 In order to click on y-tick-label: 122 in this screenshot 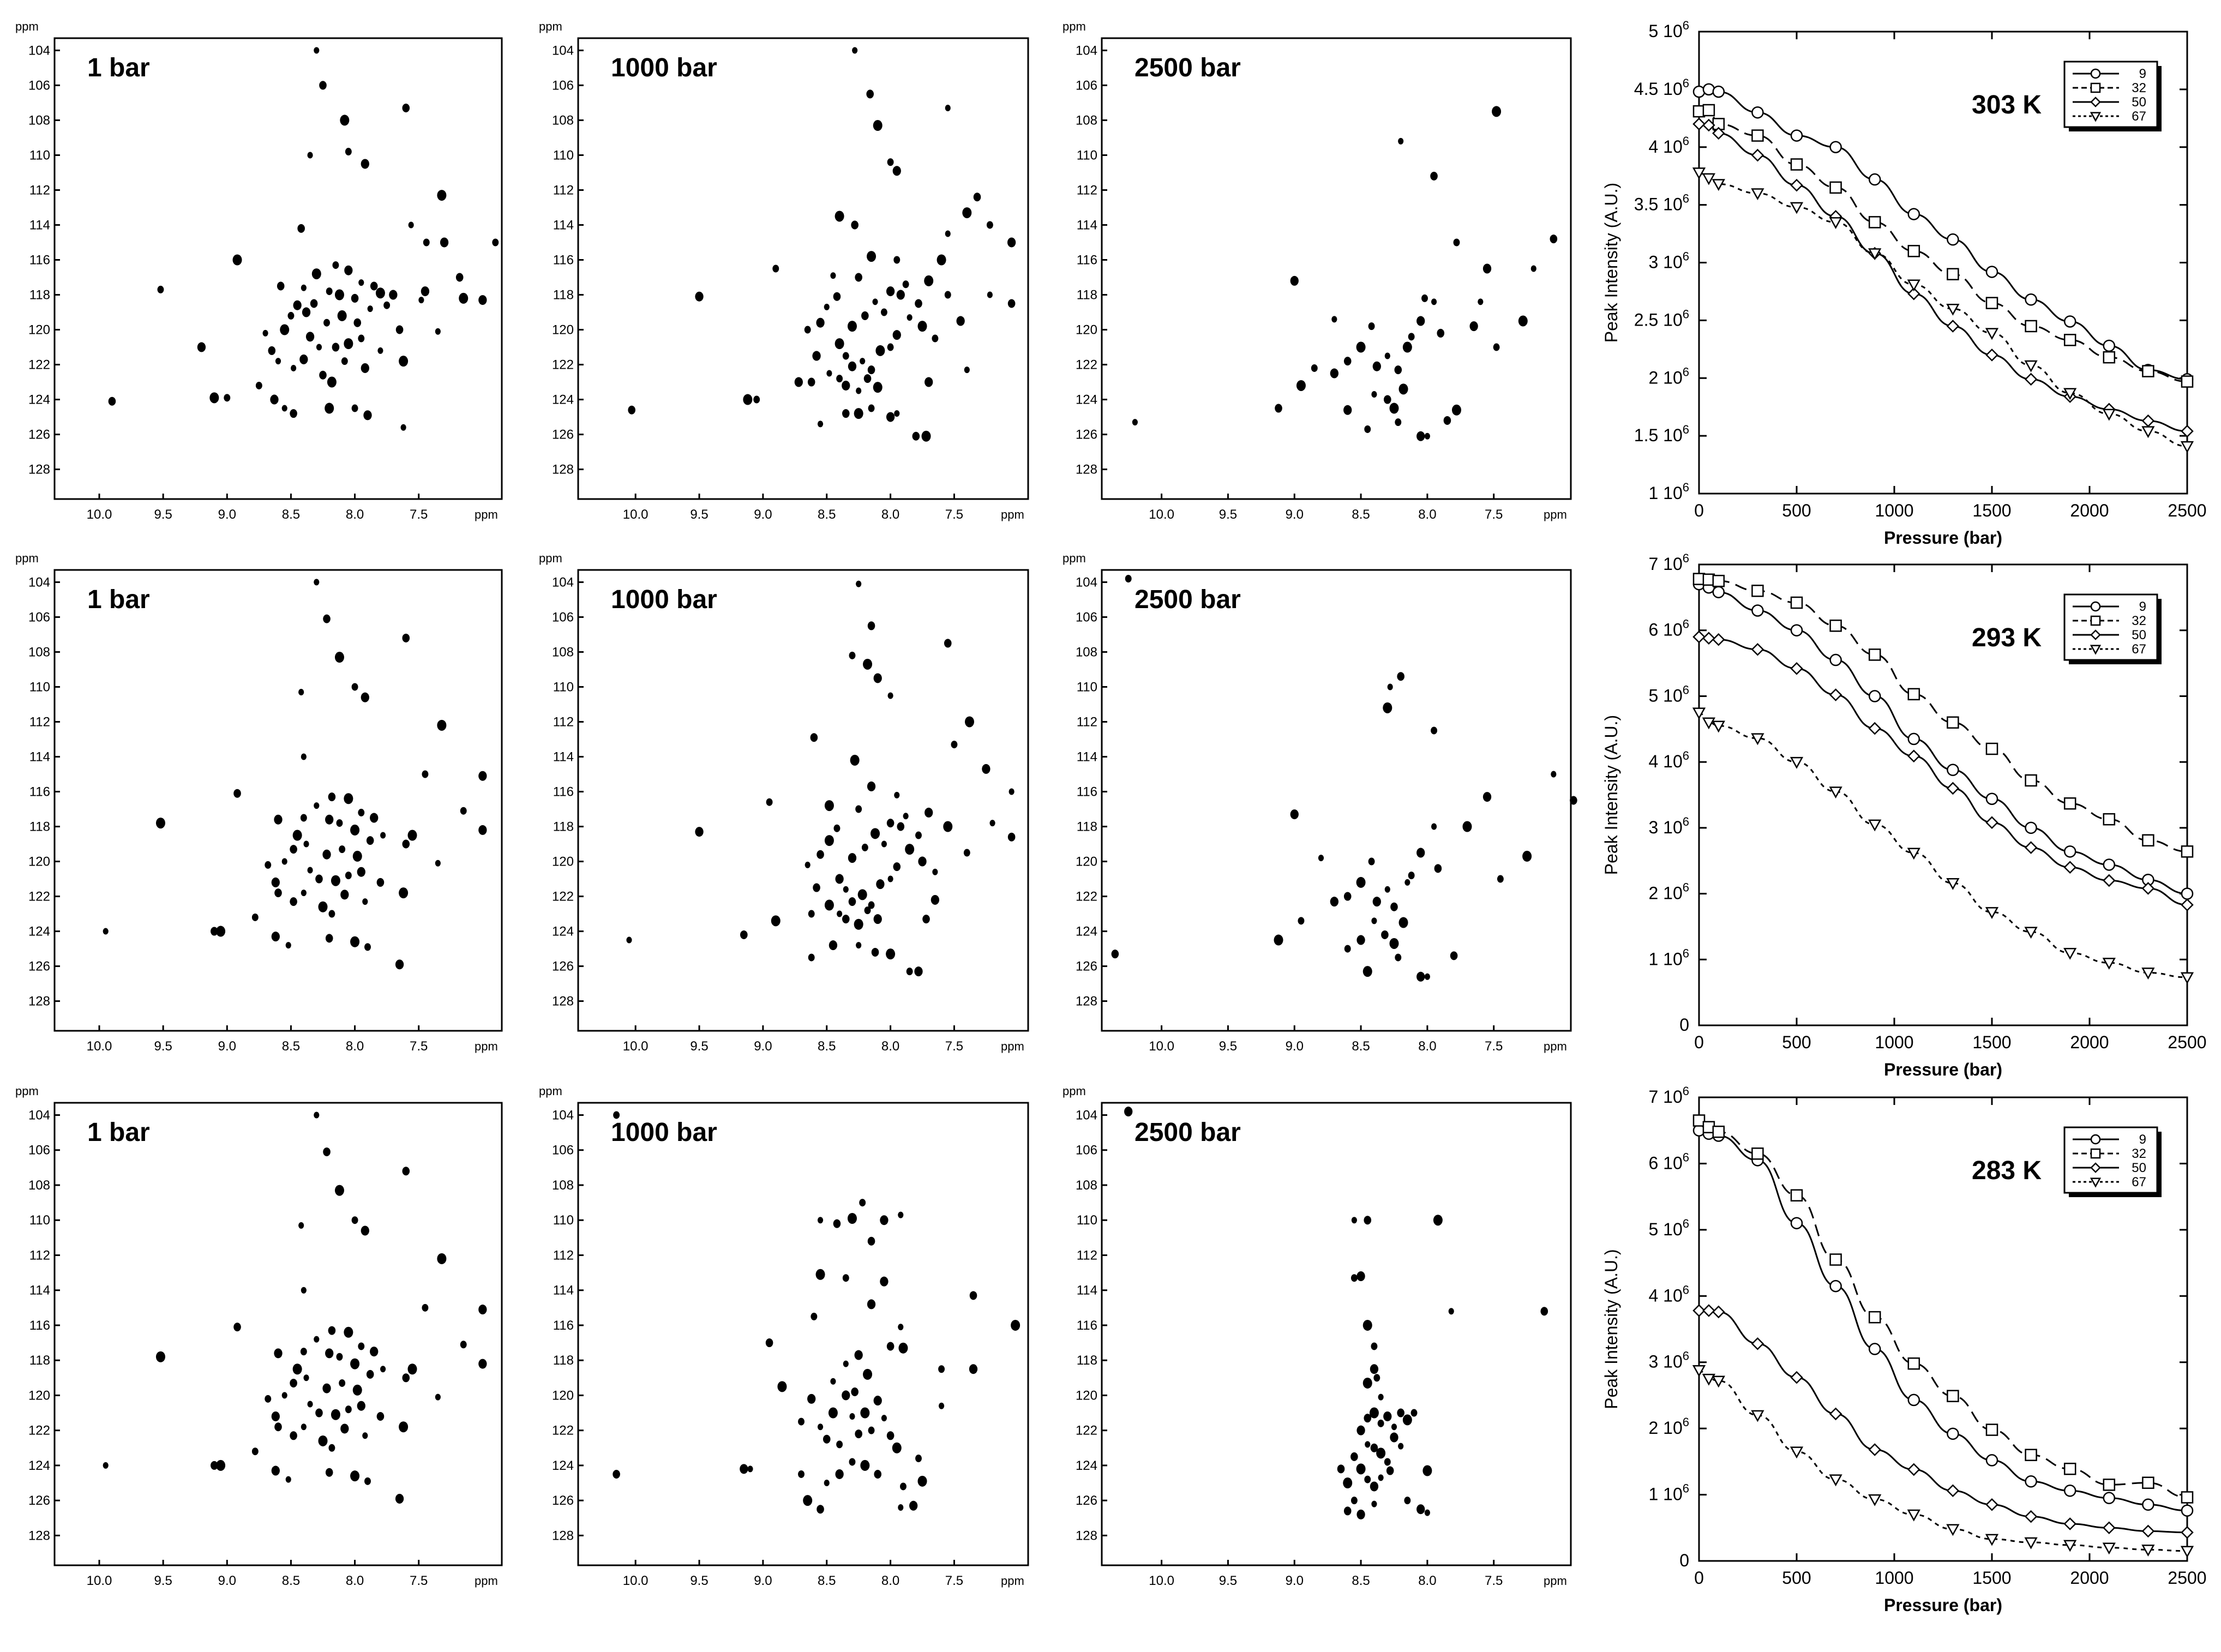, I will do `click(1086, 1430)`.